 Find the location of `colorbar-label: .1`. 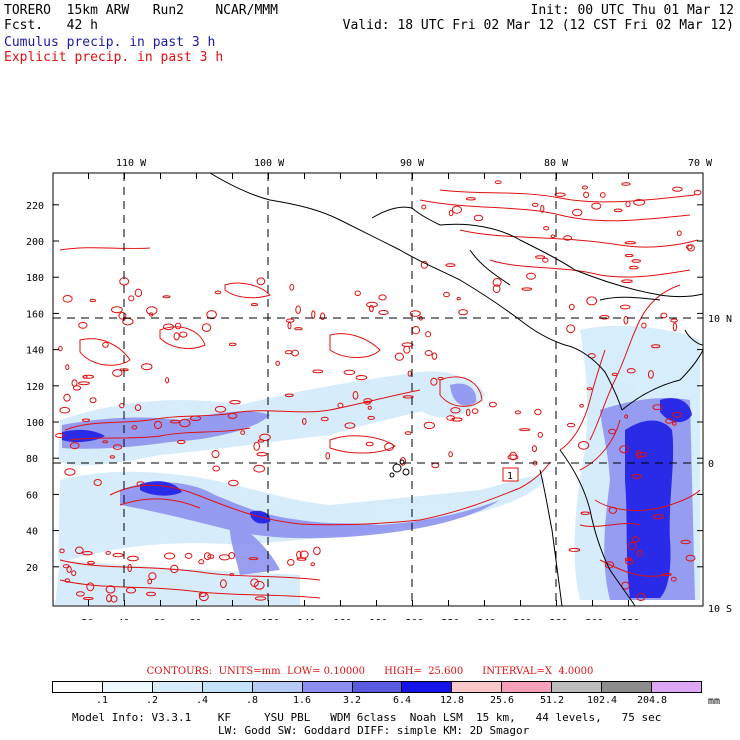

colorbar-label: .1 is located at coordinates (102, 700).